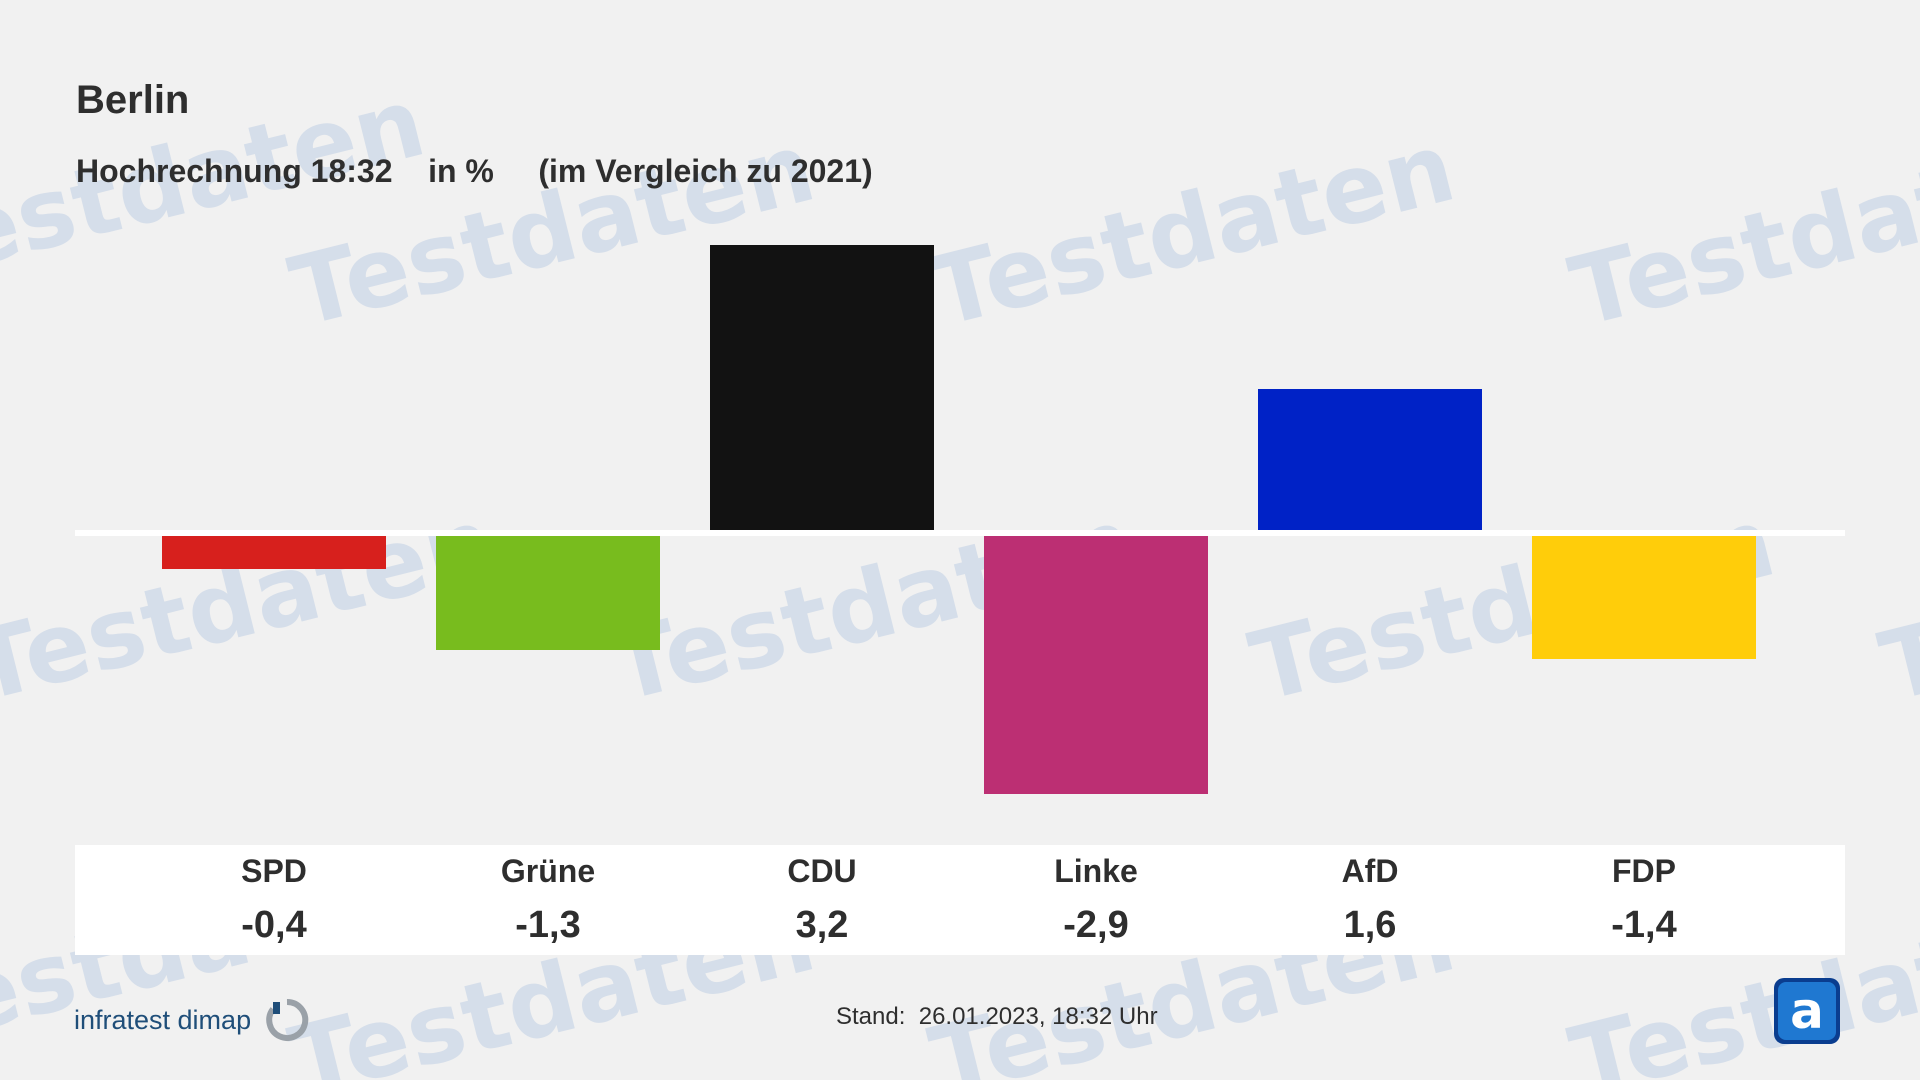  I want to click on party-name: AfD, so click(1370, 871).